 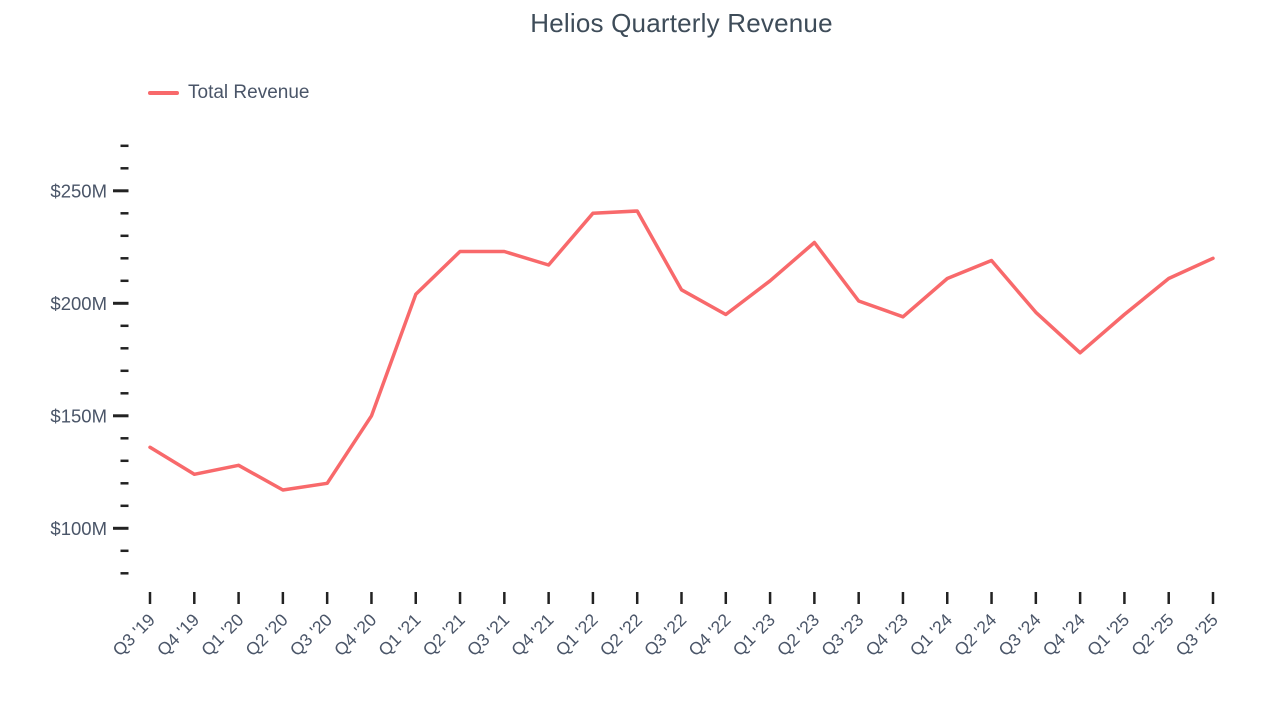 What do you see at coordinates (311, 634) in the screenshot?
I see `x-axis-label: Q3 '20` at bounding box center [311, 634].